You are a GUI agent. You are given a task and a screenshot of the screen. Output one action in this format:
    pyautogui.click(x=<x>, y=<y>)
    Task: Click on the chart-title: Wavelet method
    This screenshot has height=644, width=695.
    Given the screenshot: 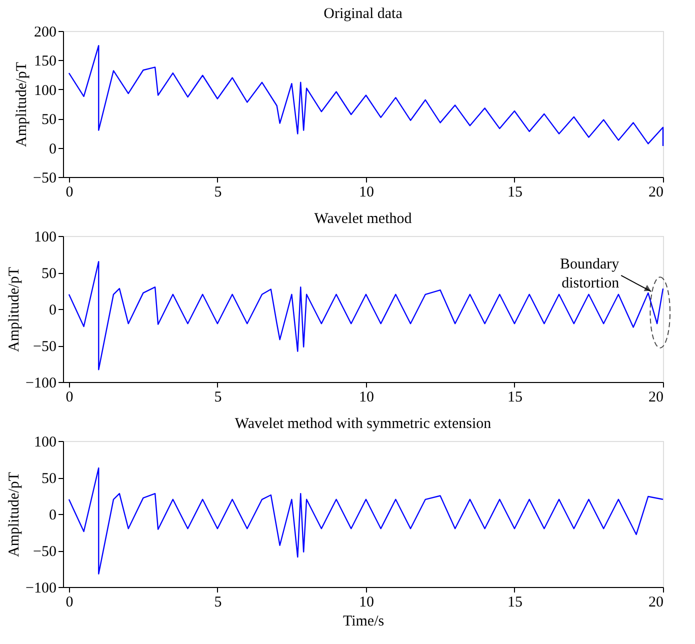 What is the action you would take?
    pyautogui.click(x=363, y=219)
    